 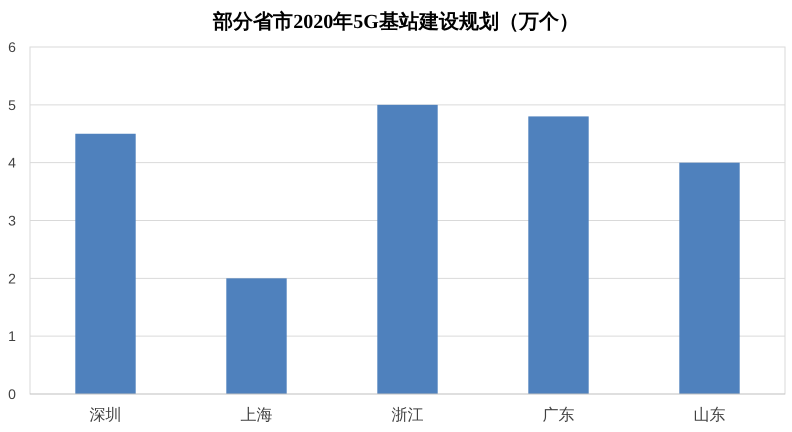 I want to click on y-tick-label: 2, so click(x=12, y=278).